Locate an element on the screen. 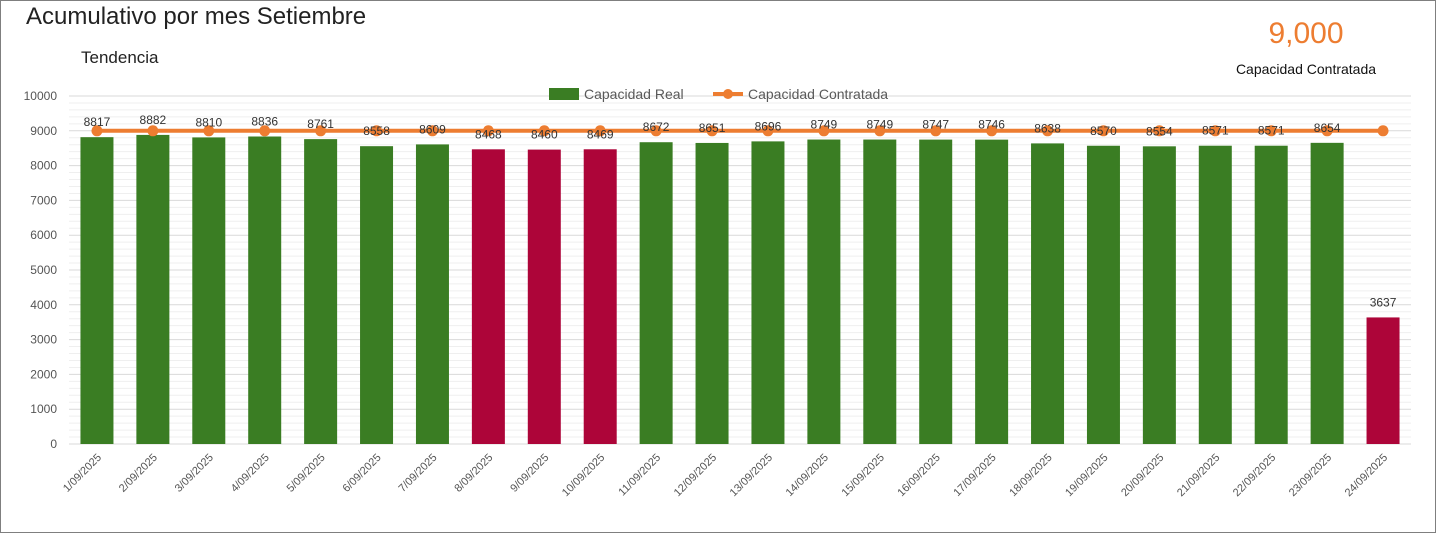 This screenshot has width=1436, height=533. x-tick-label: 16/09/2025 is located at coordinates (918, 475).